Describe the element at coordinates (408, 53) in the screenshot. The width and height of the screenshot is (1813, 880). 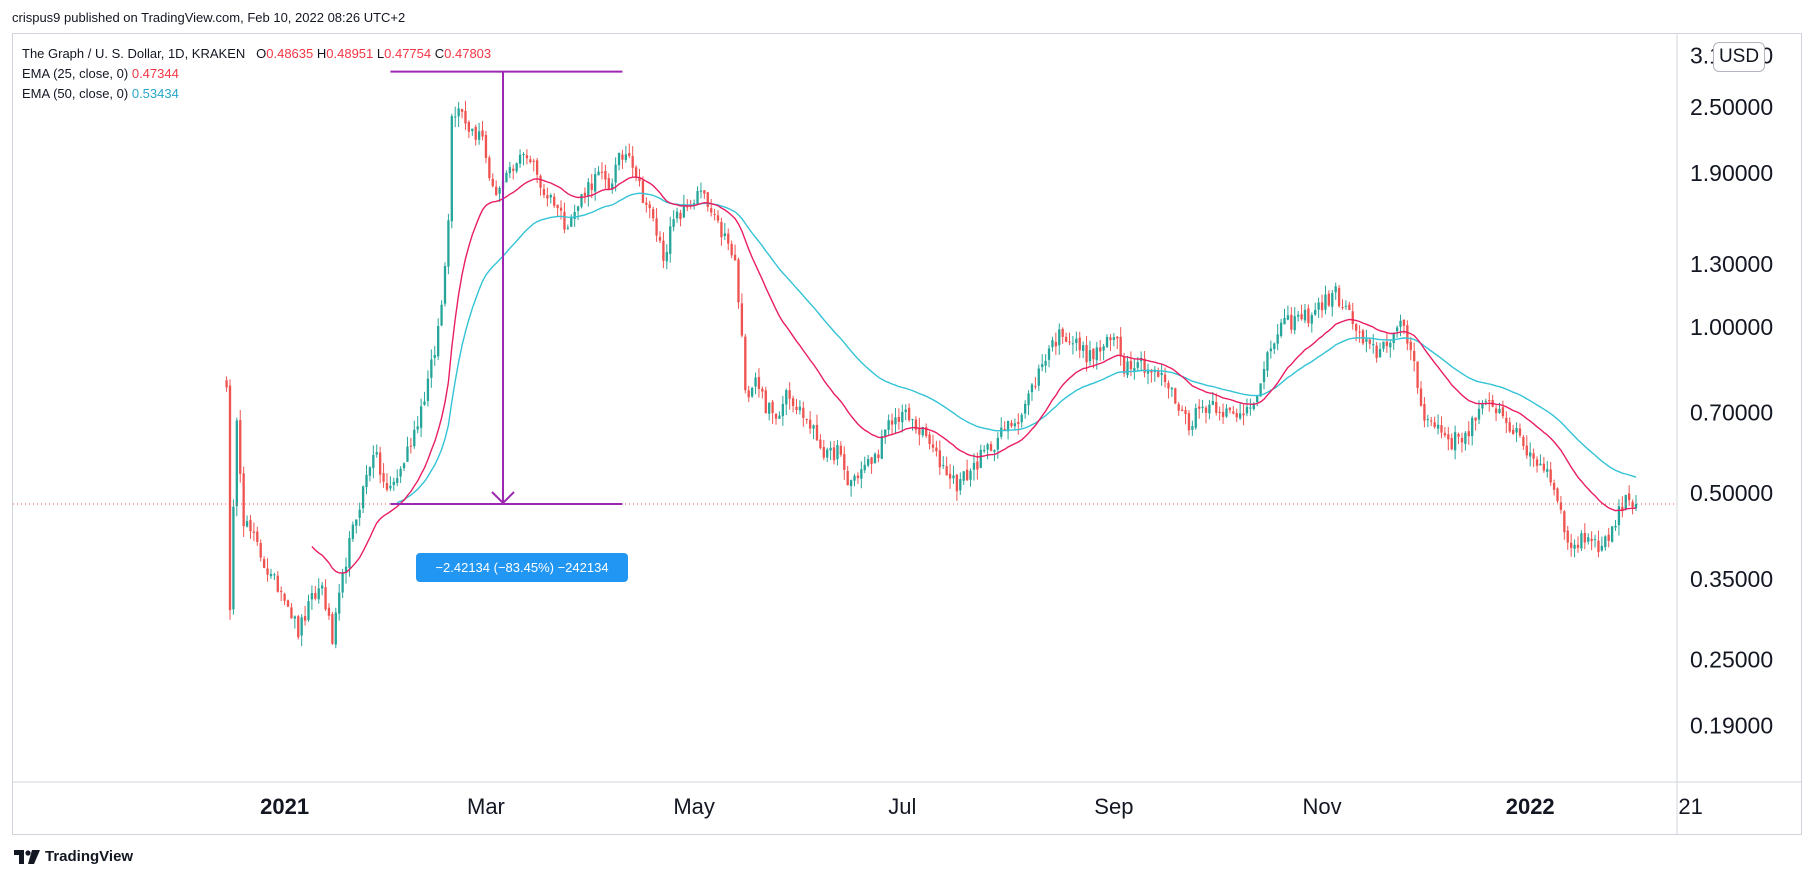
I see `legend-low-value: 0.47754` at that location.